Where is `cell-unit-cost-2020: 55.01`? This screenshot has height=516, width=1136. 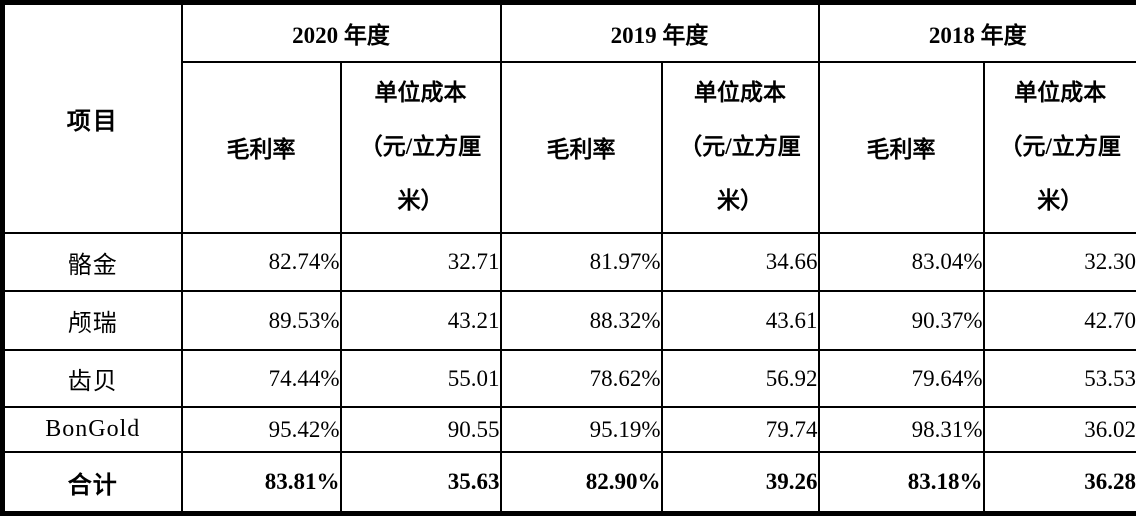
cell-unit-cost-2020: 55.01 is located at coordinates (420, 379).